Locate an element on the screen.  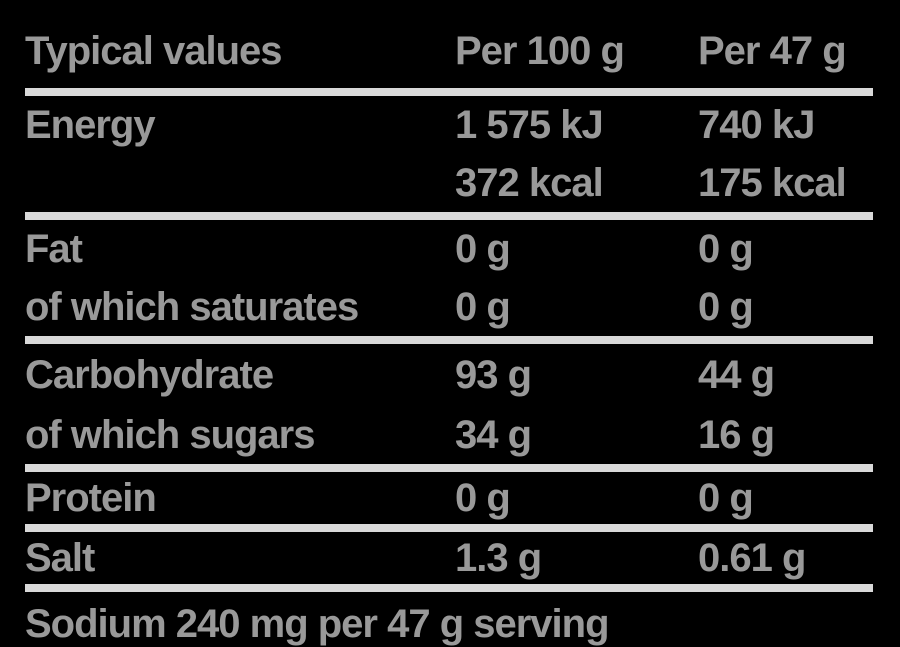
value-per-100g: 34 g is located at coordinates (493, 434).